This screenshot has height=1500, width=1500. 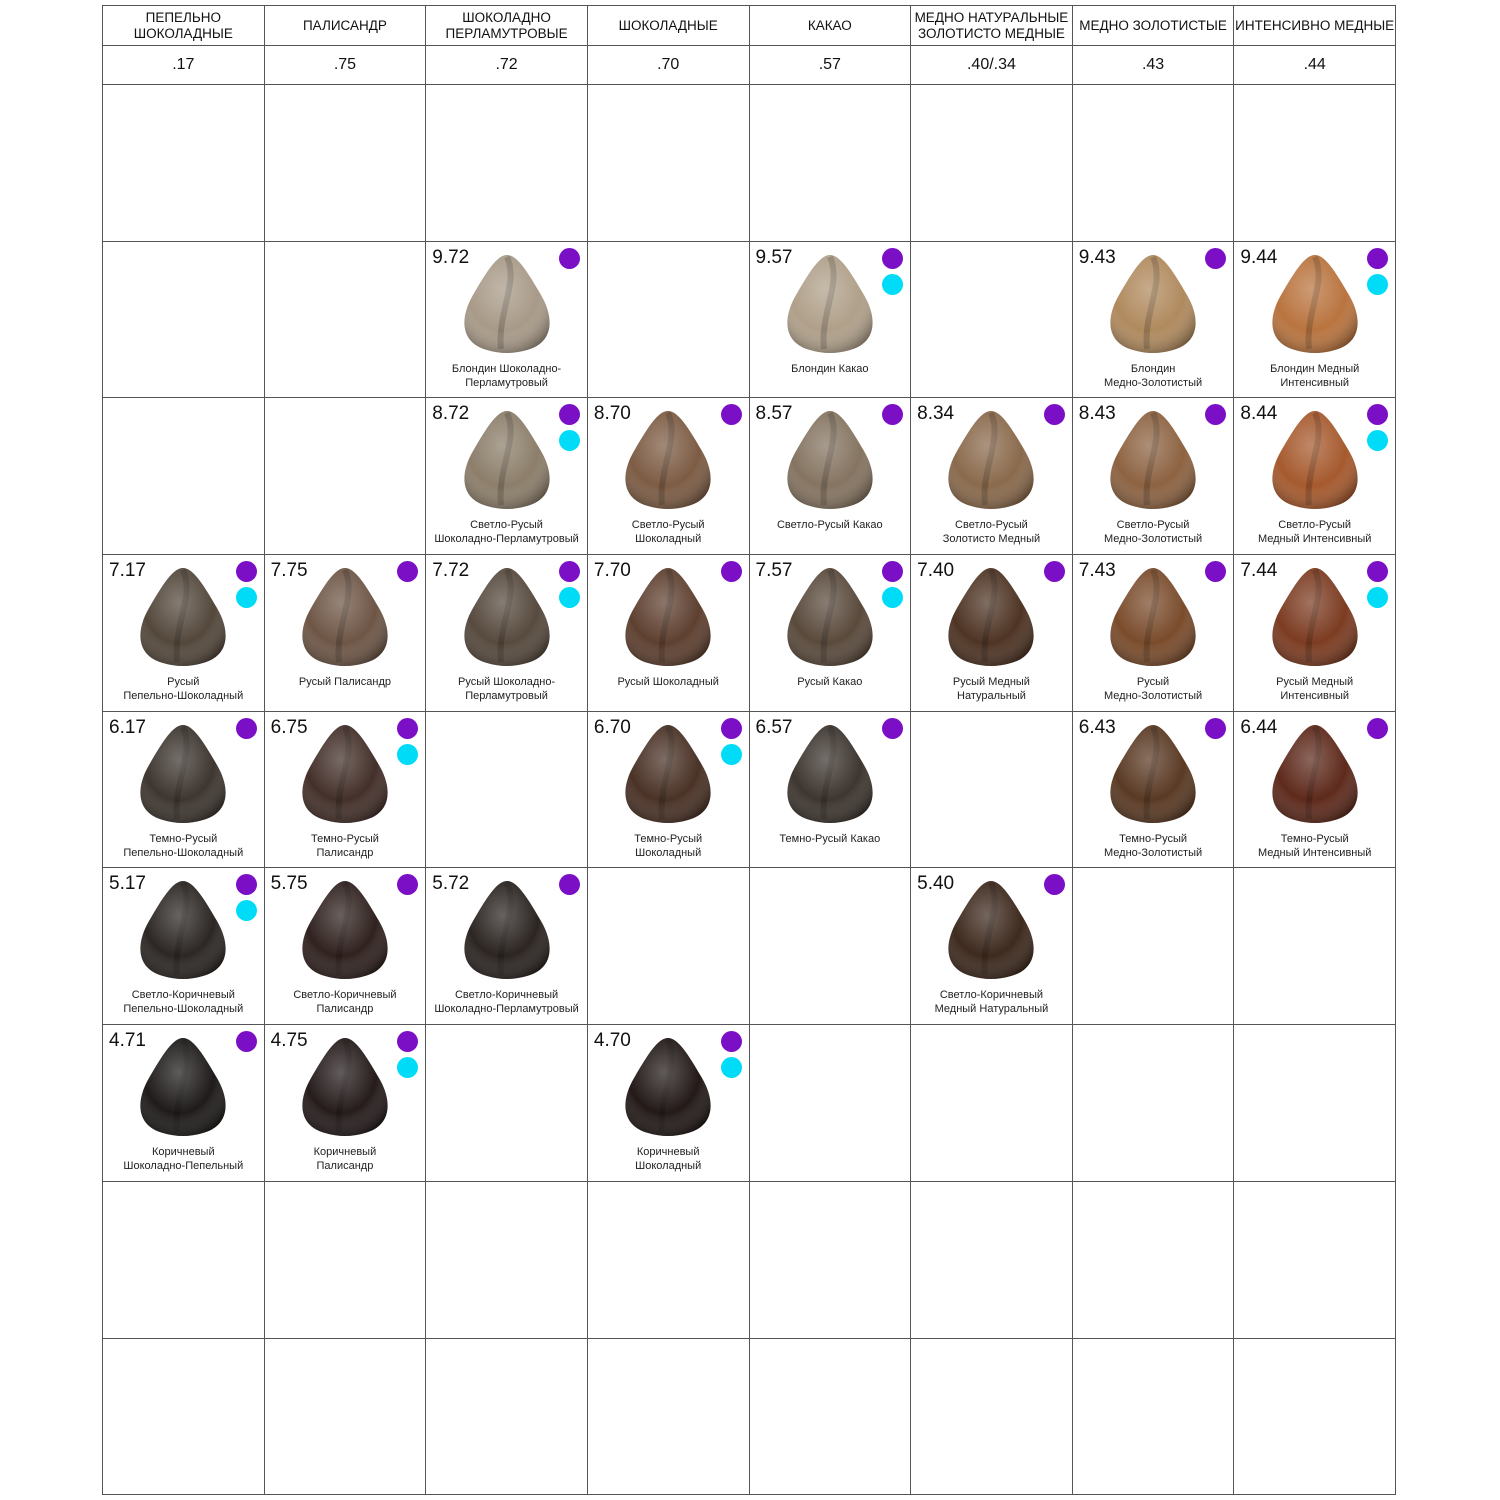 I want to click on shade-name: Блондин Медно-Золотистый, so click(x=1153, y=376).